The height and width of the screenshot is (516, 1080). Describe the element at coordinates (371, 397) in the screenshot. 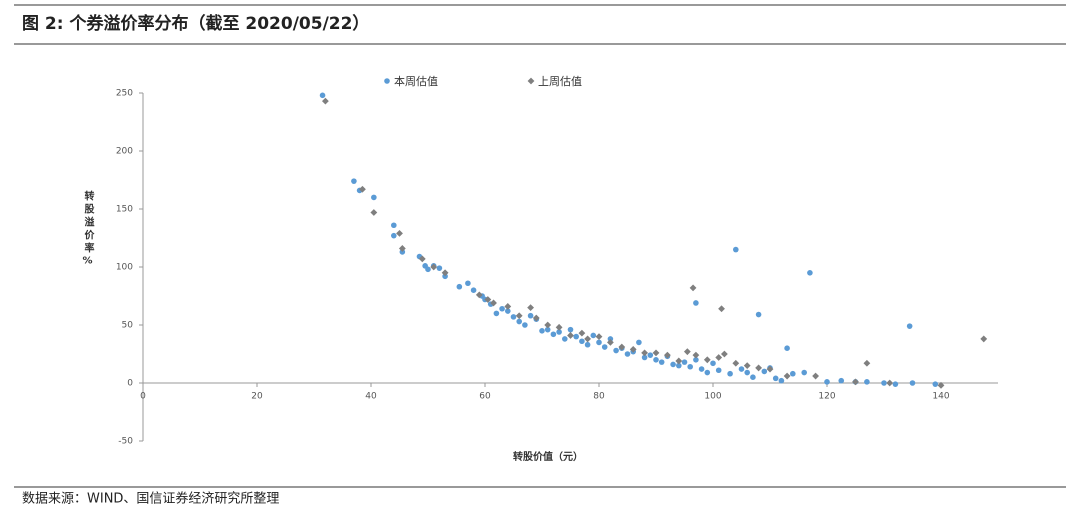

I see `x-tick-label: 40` at that location.